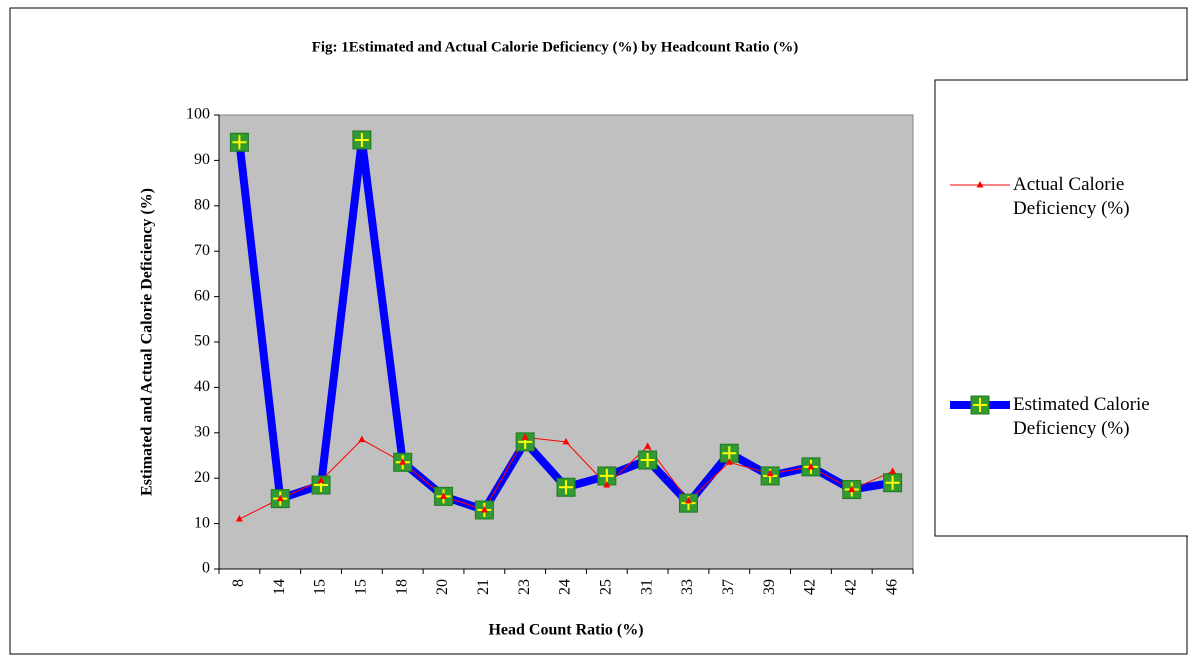  Describe the element at coordinates (202, 159) in the screenshot. I see `y-tick-label: 90` at that location.